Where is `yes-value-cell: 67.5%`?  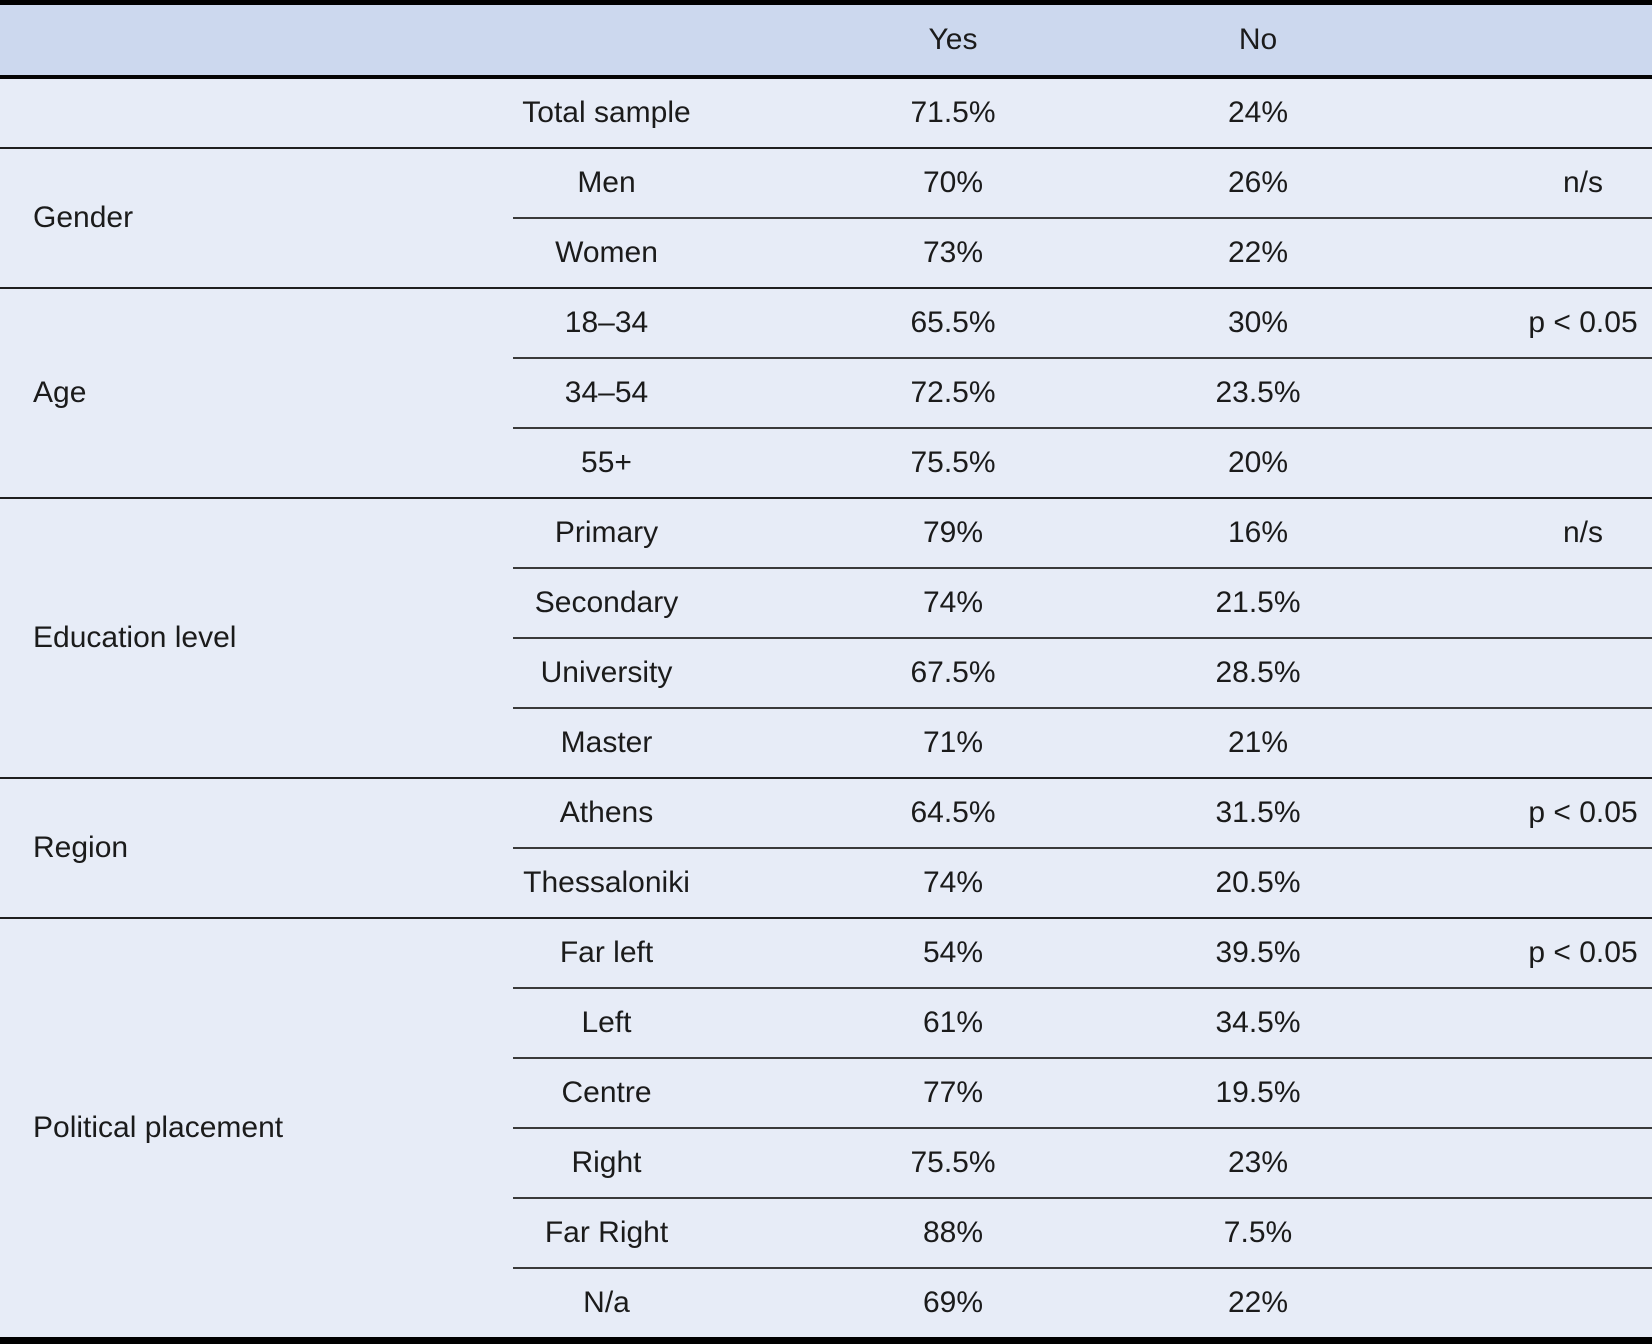
yes-value-cell: 67.5% is located at coordinates (953, 673).